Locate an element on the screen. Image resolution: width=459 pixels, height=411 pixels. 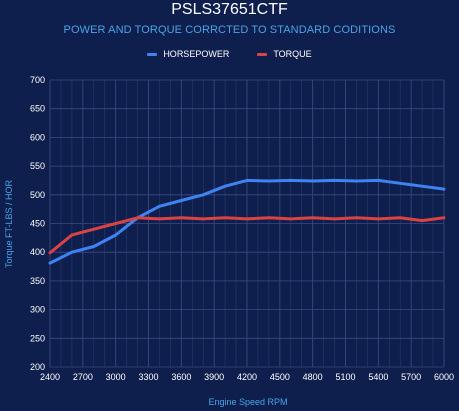
legend-swatch-torque is located at coordinates (262, 54).